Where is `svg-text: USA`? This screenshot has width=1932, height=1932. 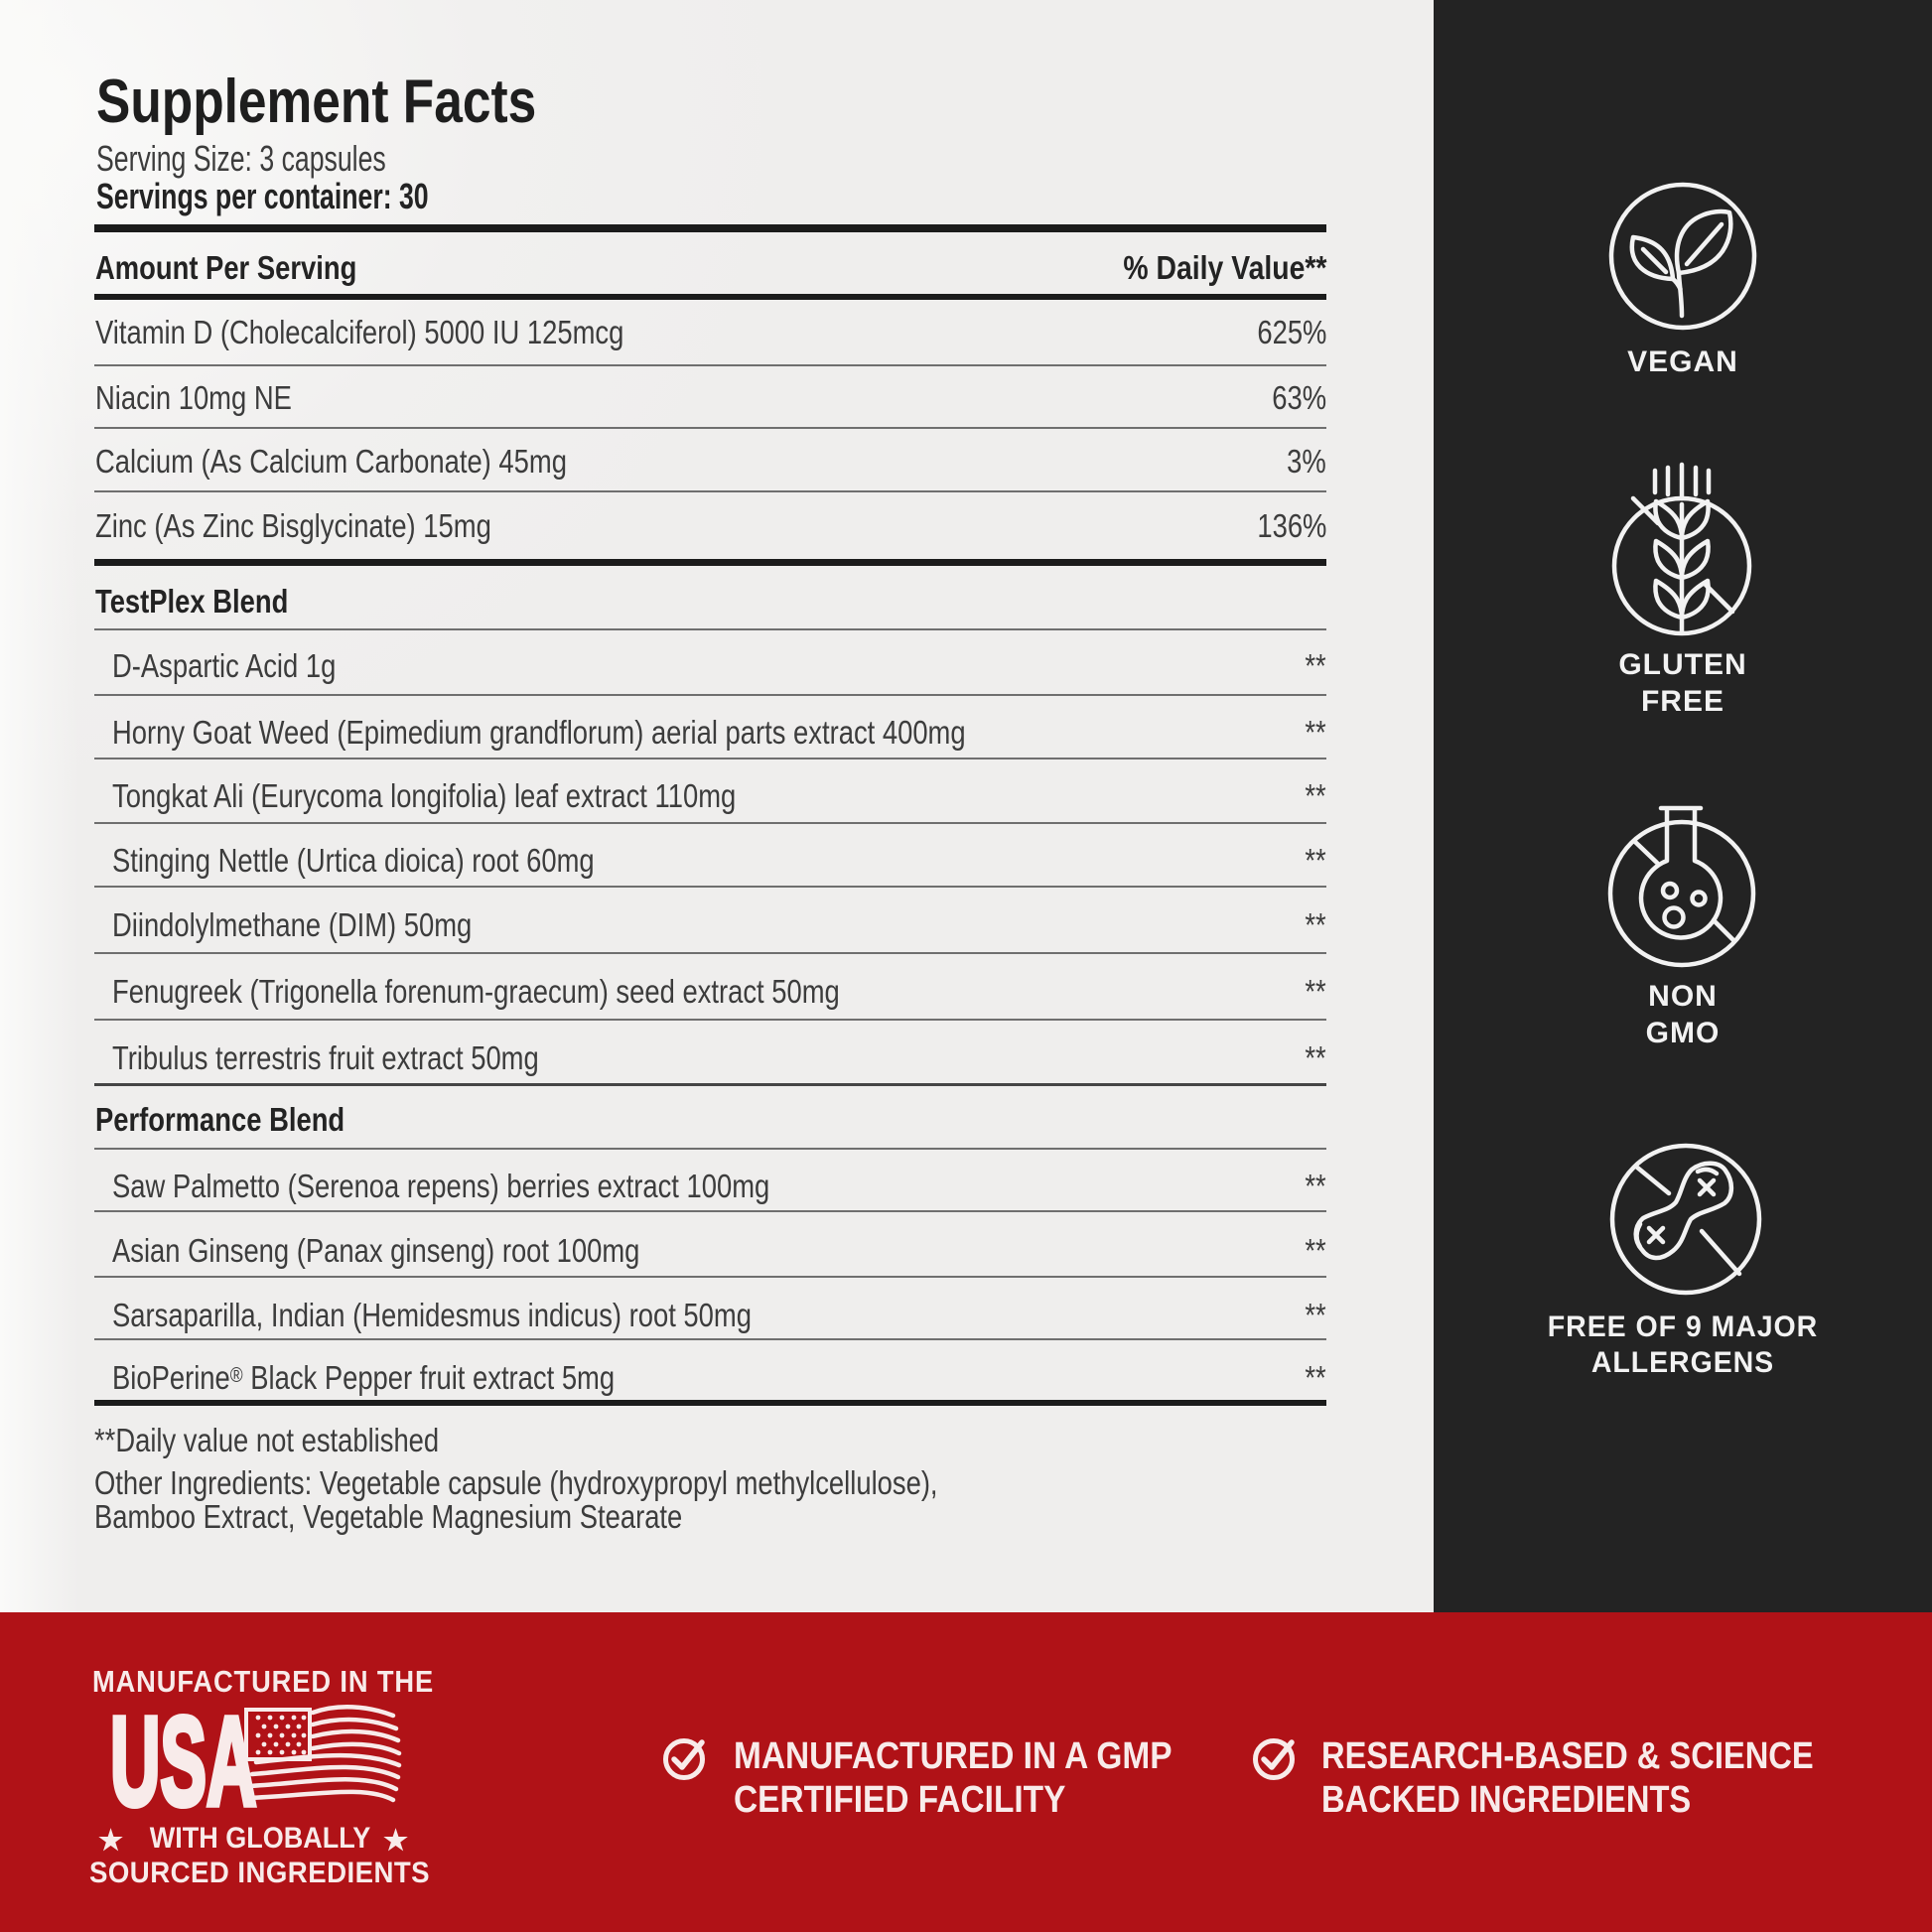
svg-text: USA is located at coordinates (183, 1762).